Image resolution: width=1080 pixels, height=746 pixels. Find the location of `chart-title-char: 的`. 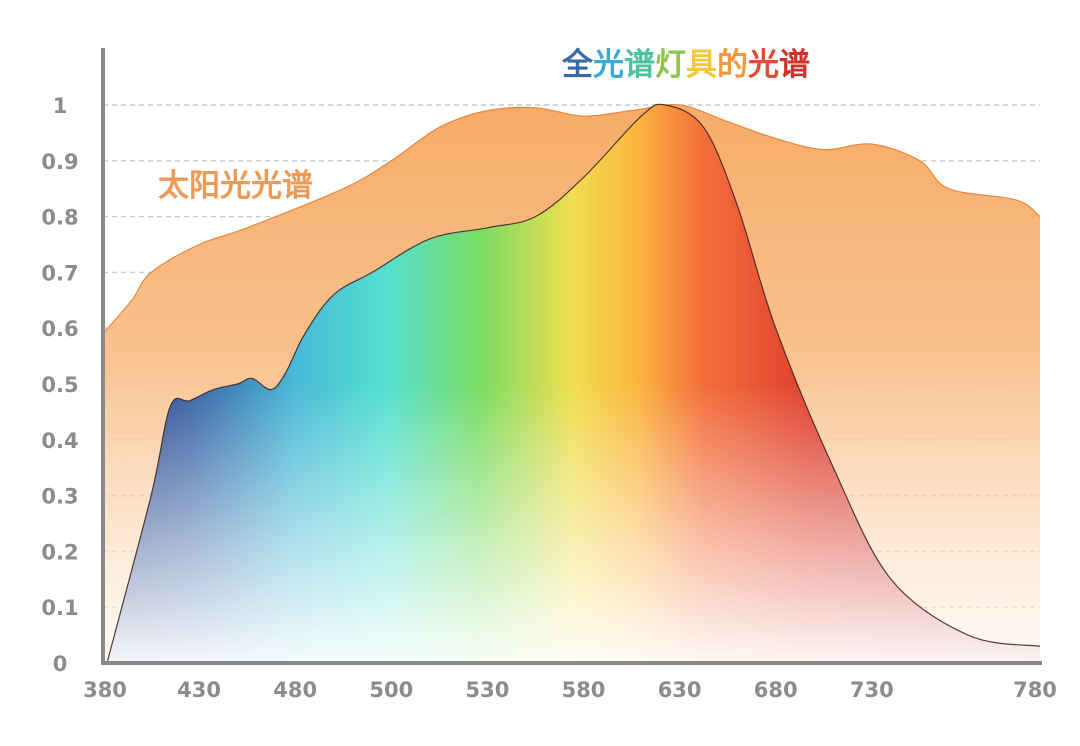

chart-title-char: 的 is located at coordinates (732, 65).